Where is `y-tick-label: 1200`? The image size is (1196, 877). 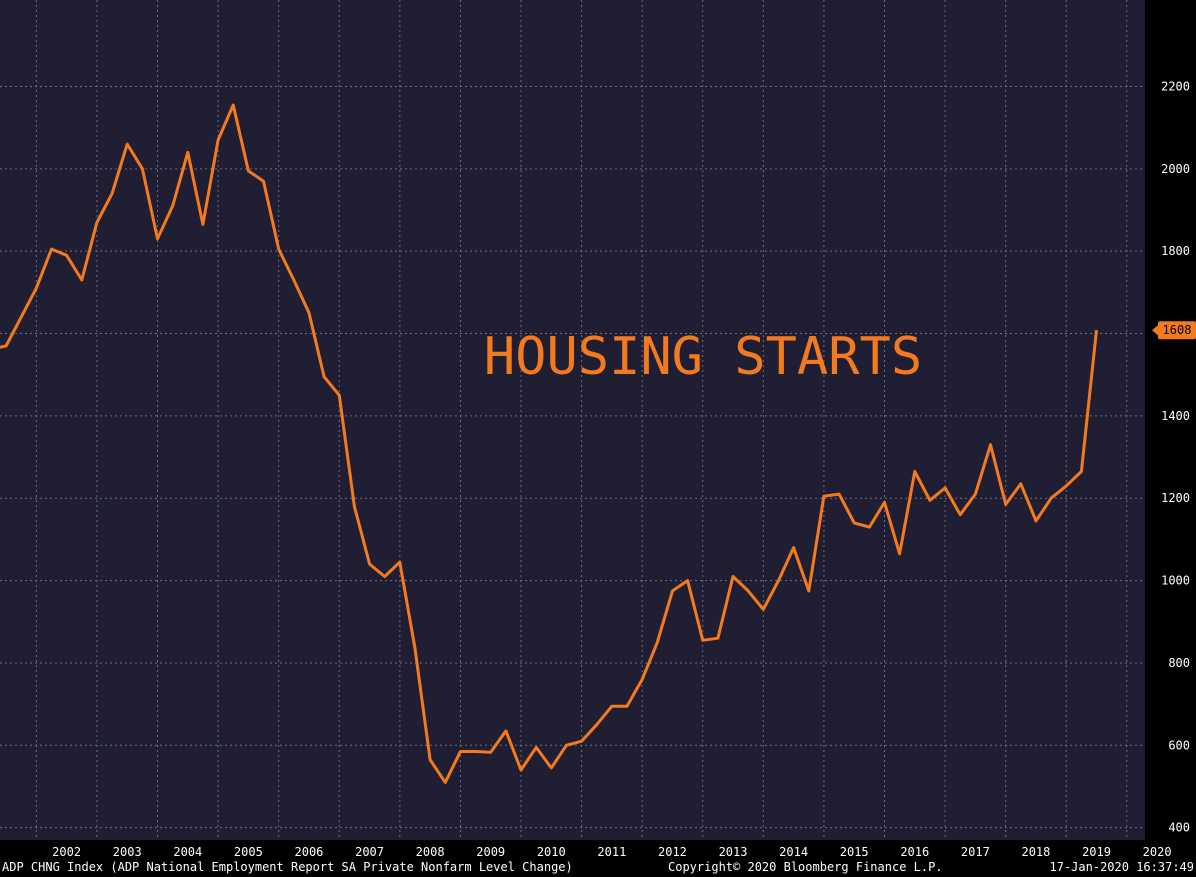
y-tick-label: 1200 is located at coordinates (1175, 498).